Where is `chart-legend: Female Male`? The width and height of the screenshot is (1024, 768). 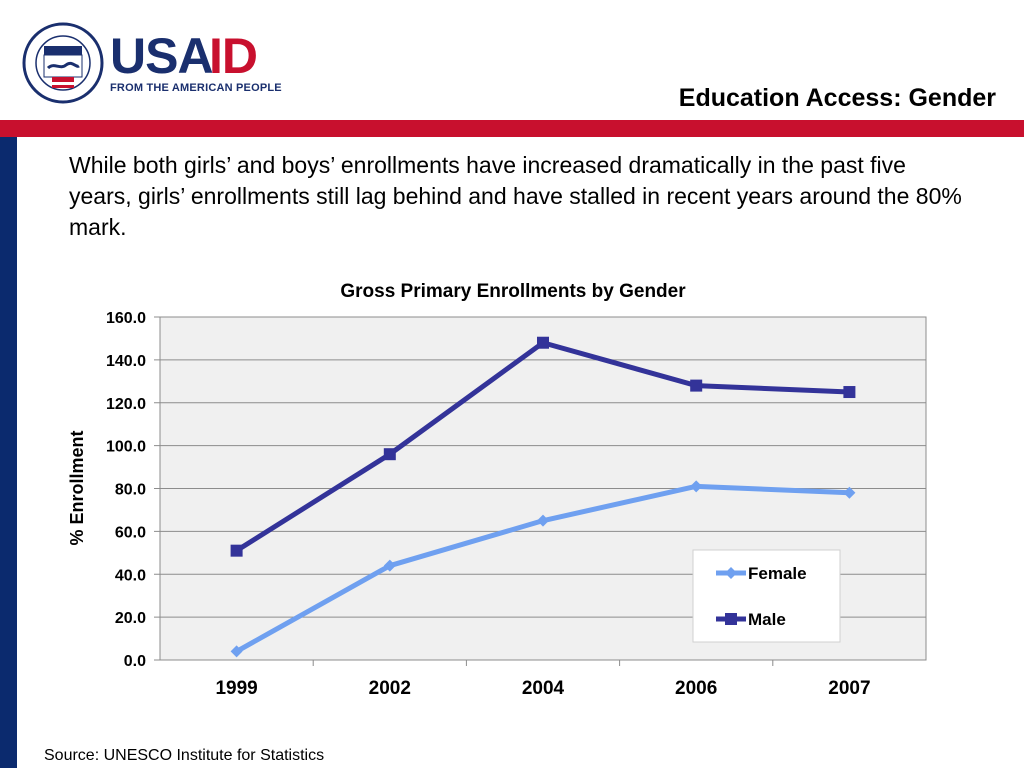 chart-legend: Female Male is located at coordinates (766, 596).